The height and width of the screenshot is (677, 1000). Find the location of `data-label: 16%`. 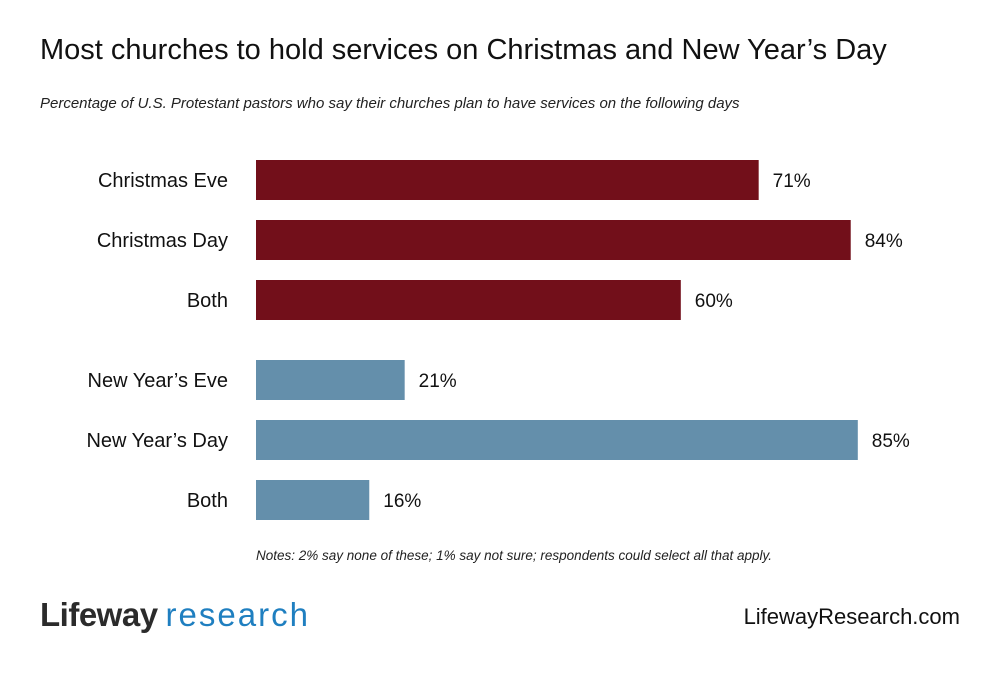

data-label: 16% is located at coordinates (402, 501).